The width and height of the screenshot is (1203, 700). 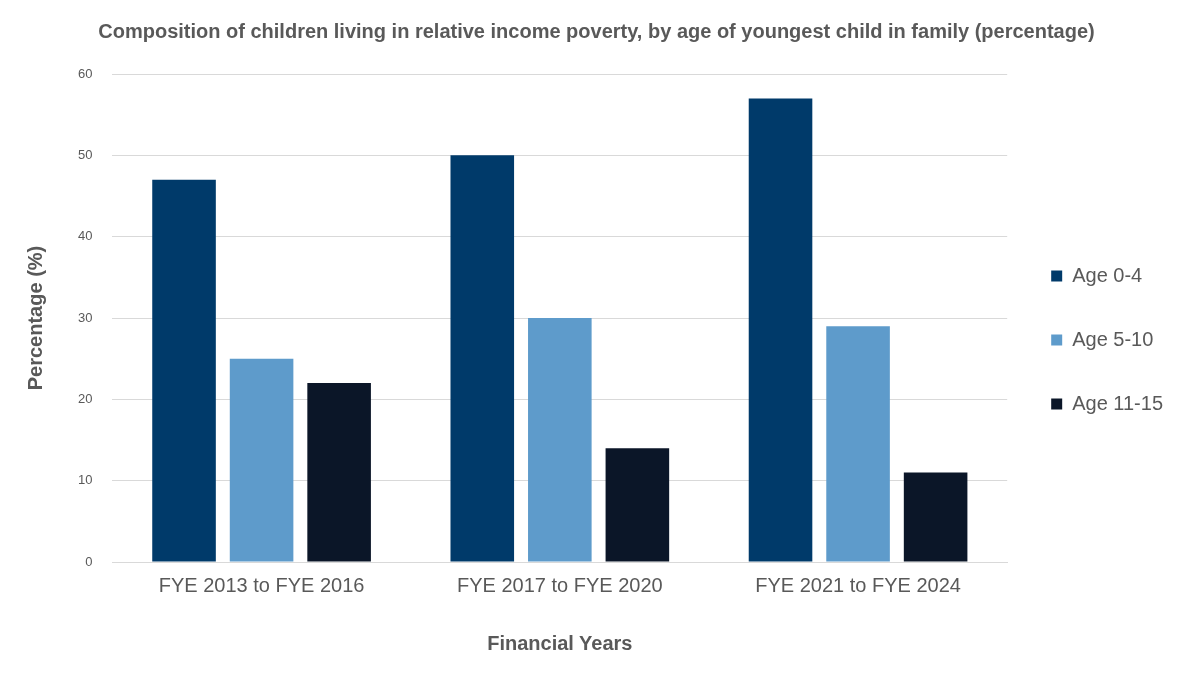 I want to click on legend-label: Age 5-10, so click(x=1113, y=338).